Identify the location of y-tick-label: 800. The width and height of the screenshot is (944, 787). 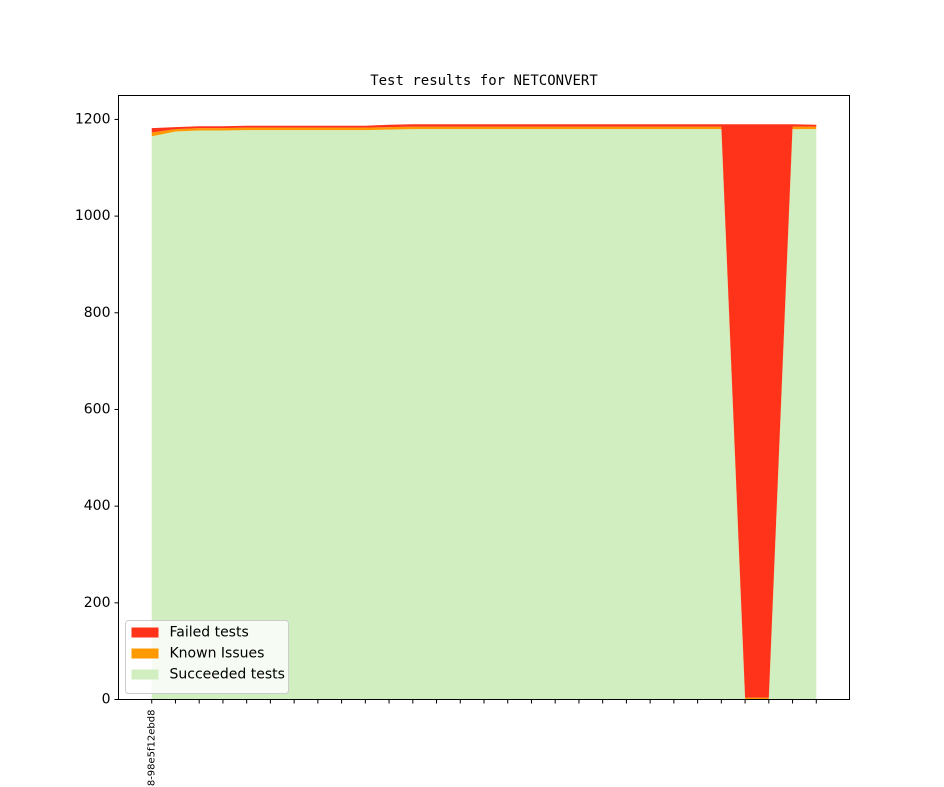
(97, 313).